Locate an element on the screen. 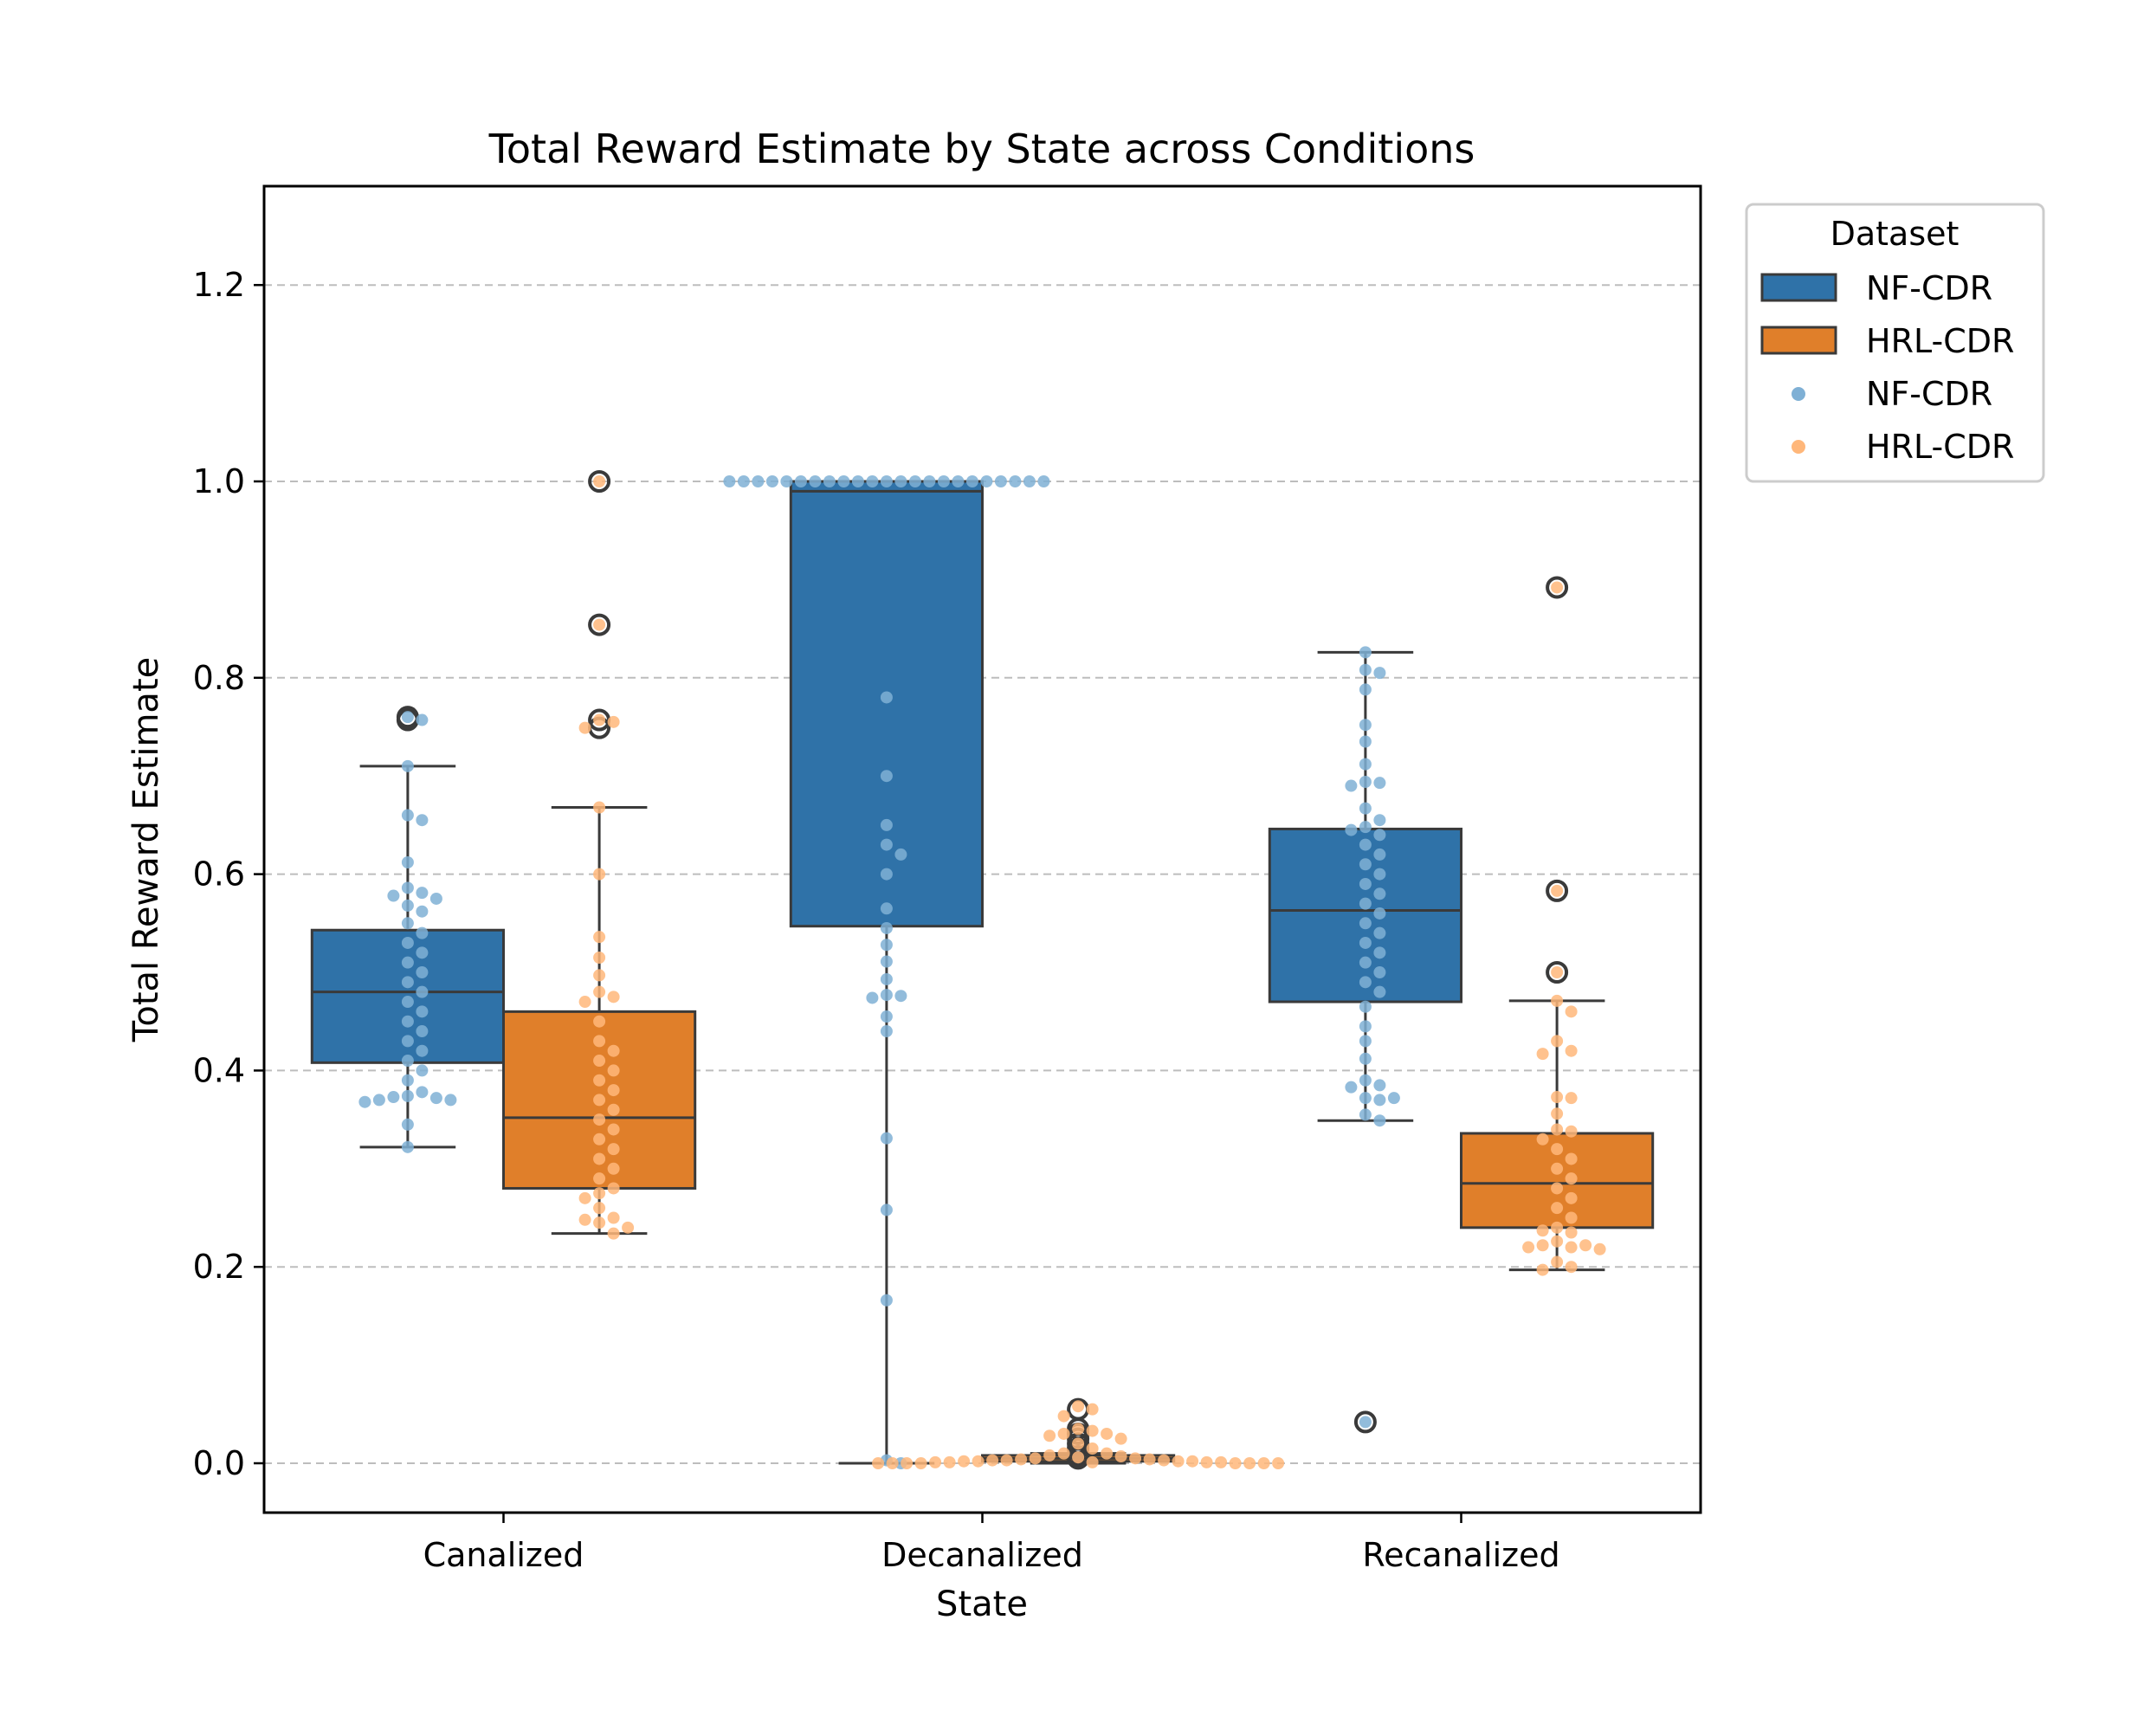 This screenshot has width=2150, height=1736. legend-label: NF-CDR is located at coordinates (1929, 288).